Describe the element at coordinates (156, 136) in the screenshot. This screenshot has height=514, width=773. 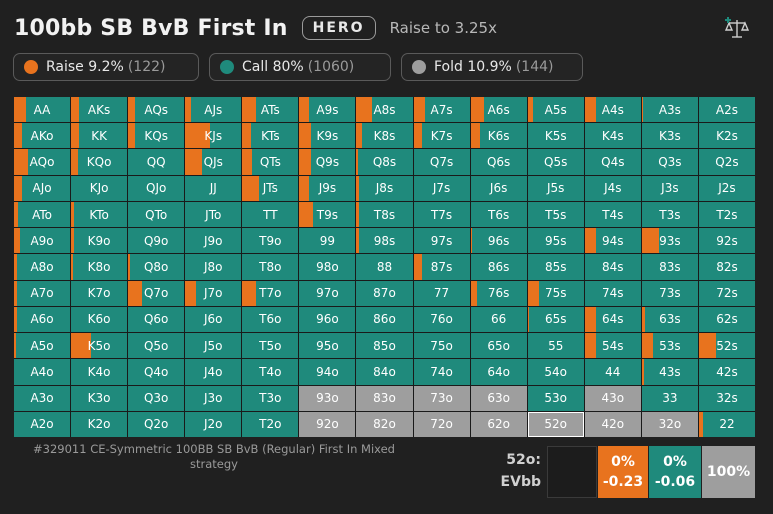
I see `hand-cell-KQs: KQs` at that location.